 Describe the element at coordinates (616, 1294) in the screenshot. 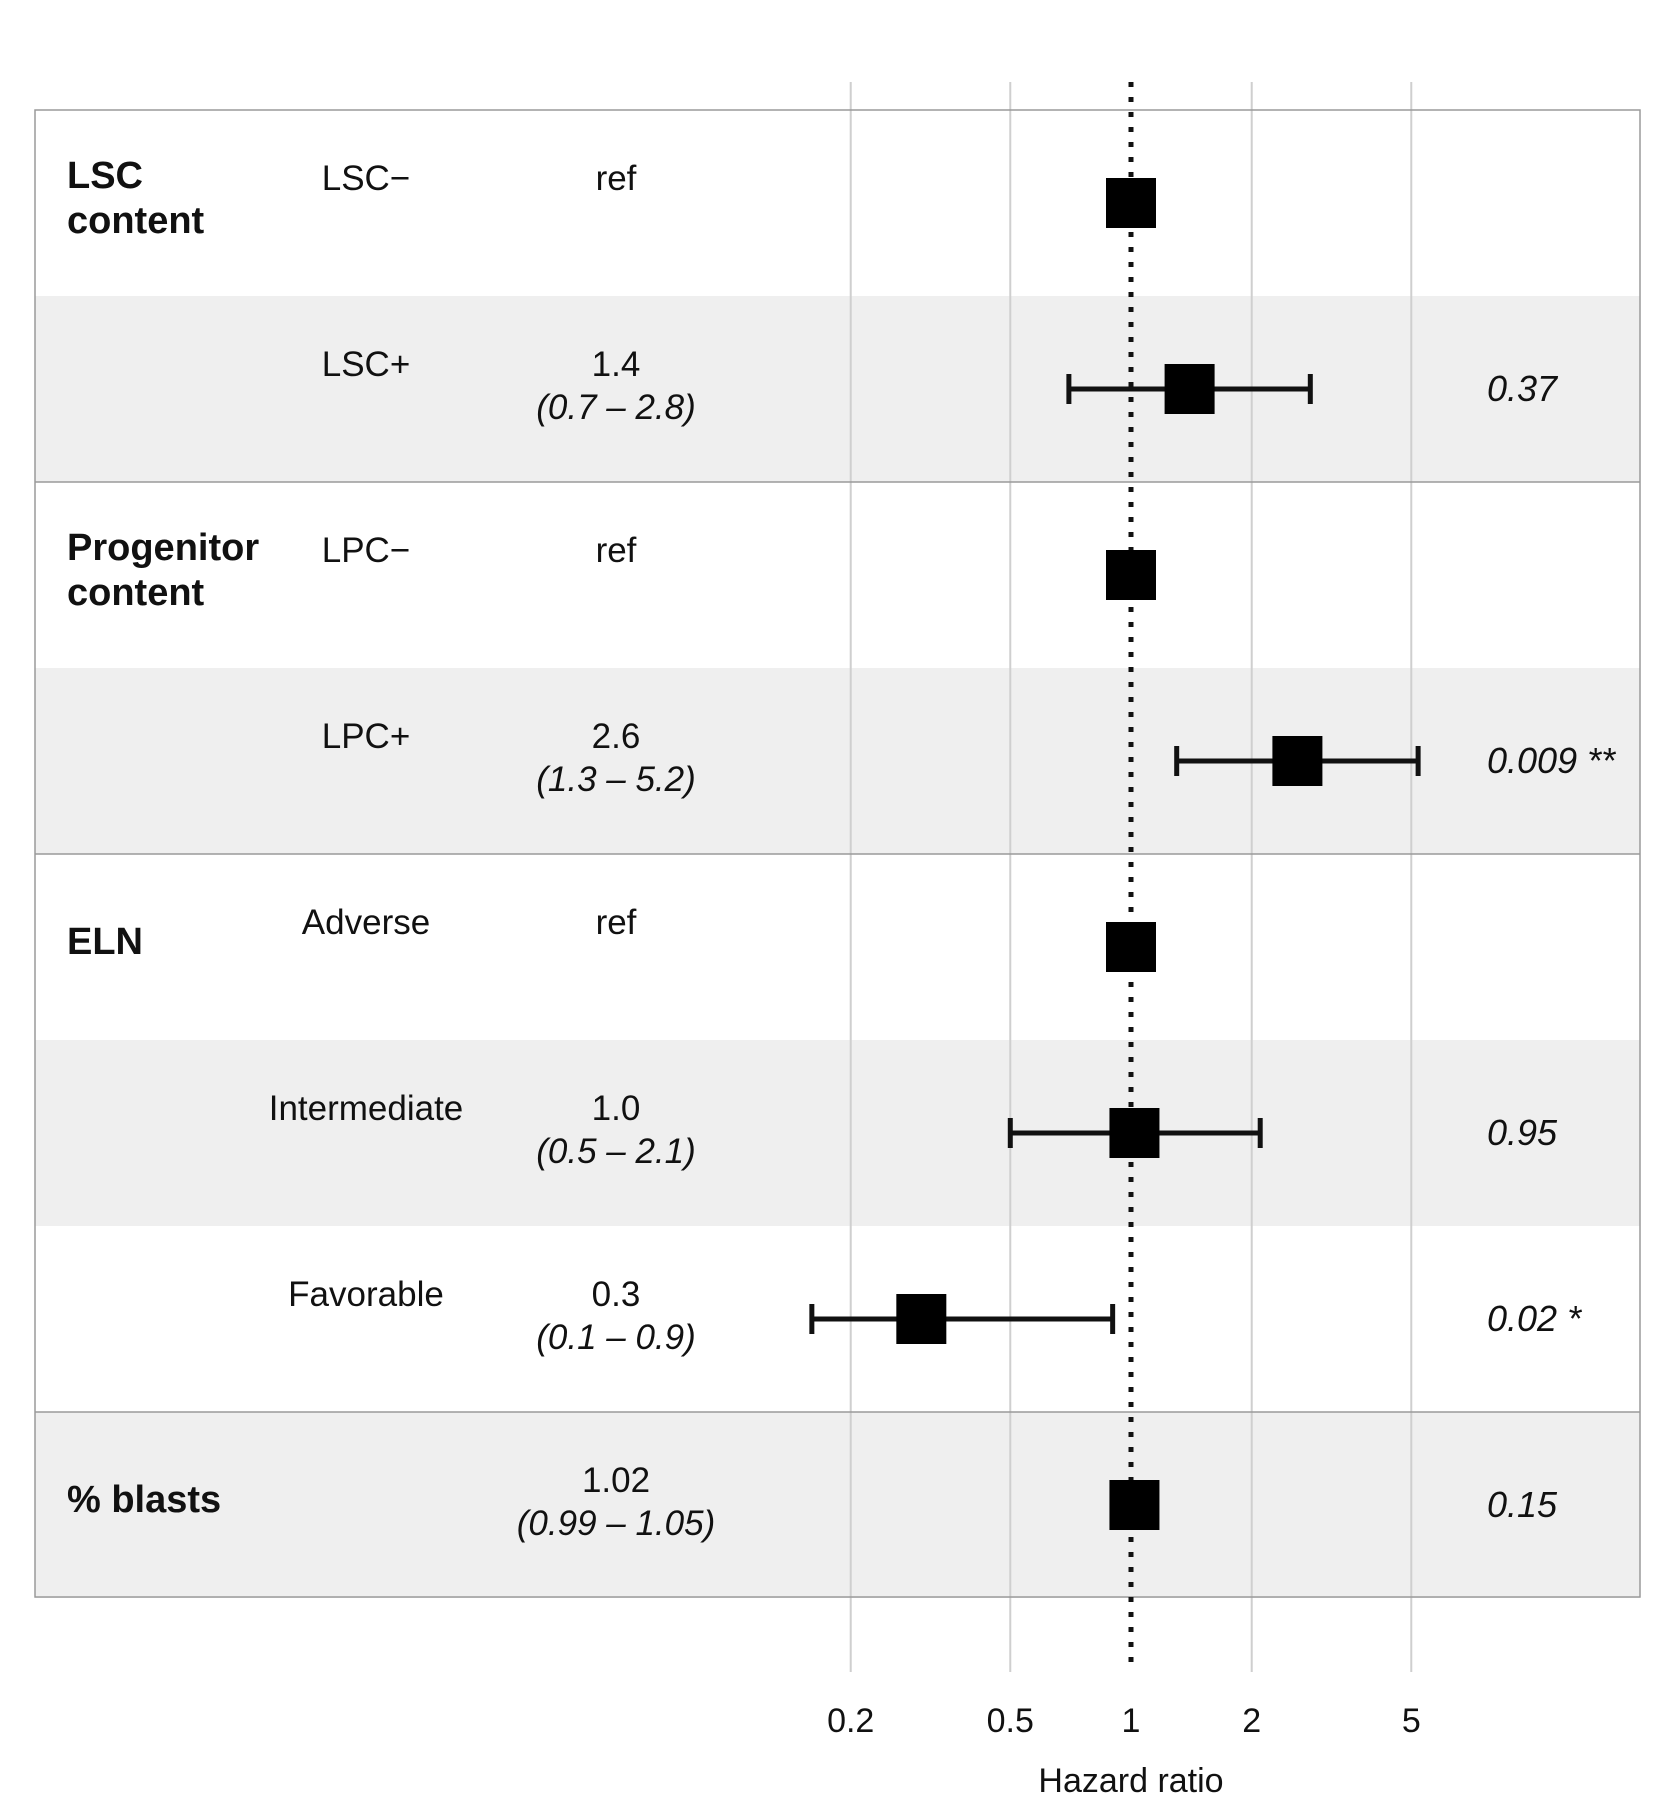

I see `estimate-label: 0.3` at that location.